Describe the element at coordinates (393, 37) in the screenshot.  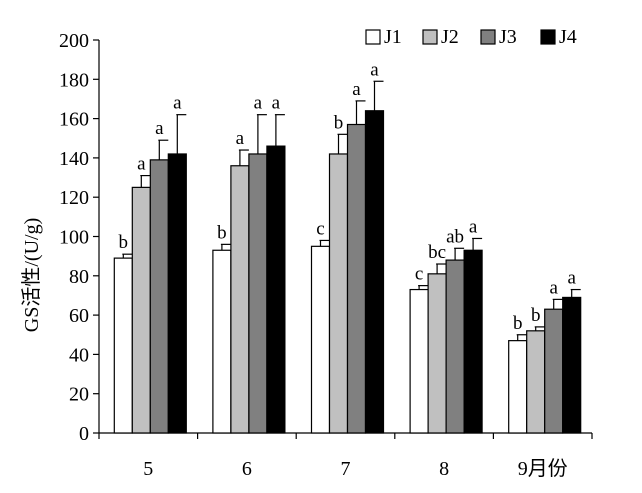
I see `legend-label-j1: J1` at that location.